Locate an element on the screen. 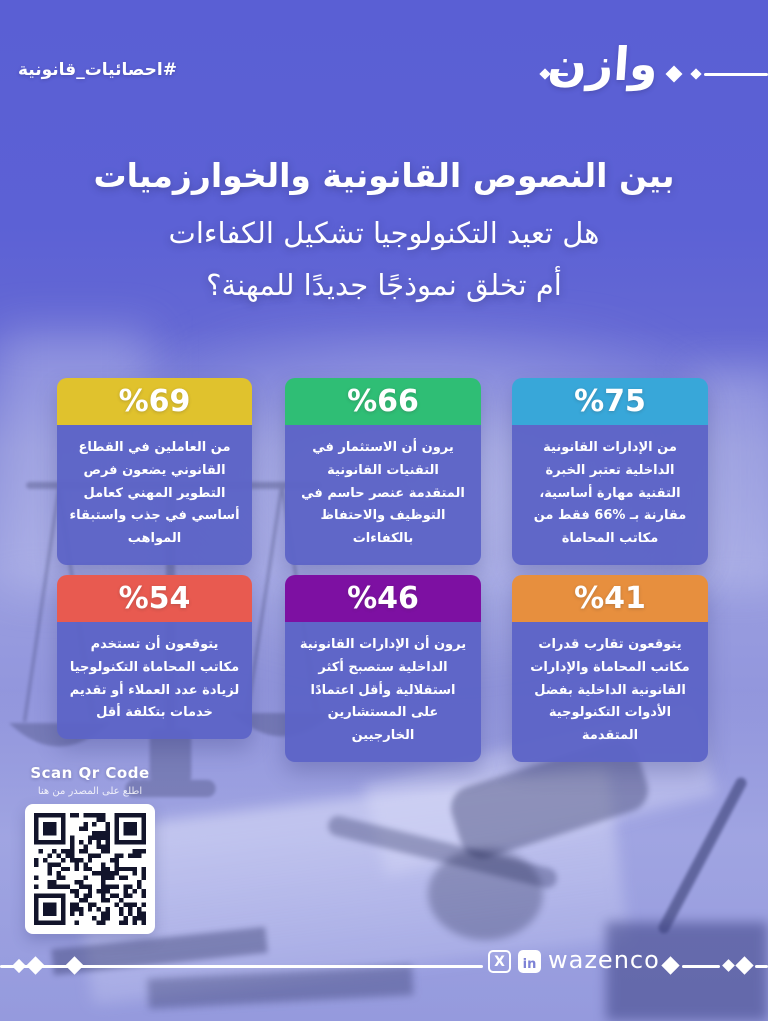  stat-value: %69 is located at coordinates (154, 401).